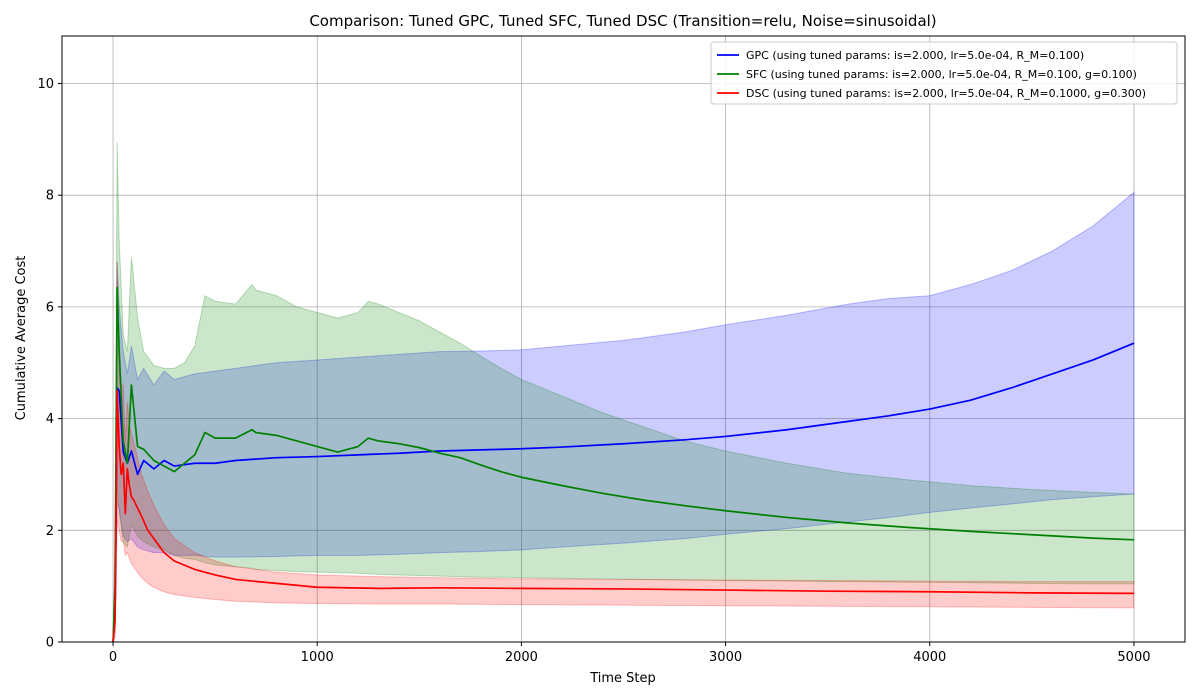 This screenshot has height=700, width=1200. What do you see at coordinates (317, 657) in the screenshot?
I see `x-tick-label: 1000` at bounding box center [317, 657].